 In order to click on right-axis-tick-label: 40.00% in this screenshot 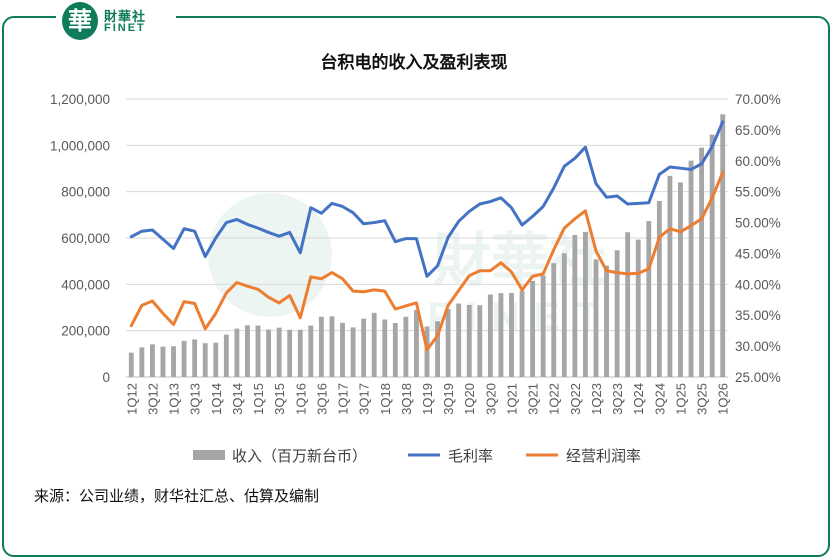, I will do `click(758, 284)`.